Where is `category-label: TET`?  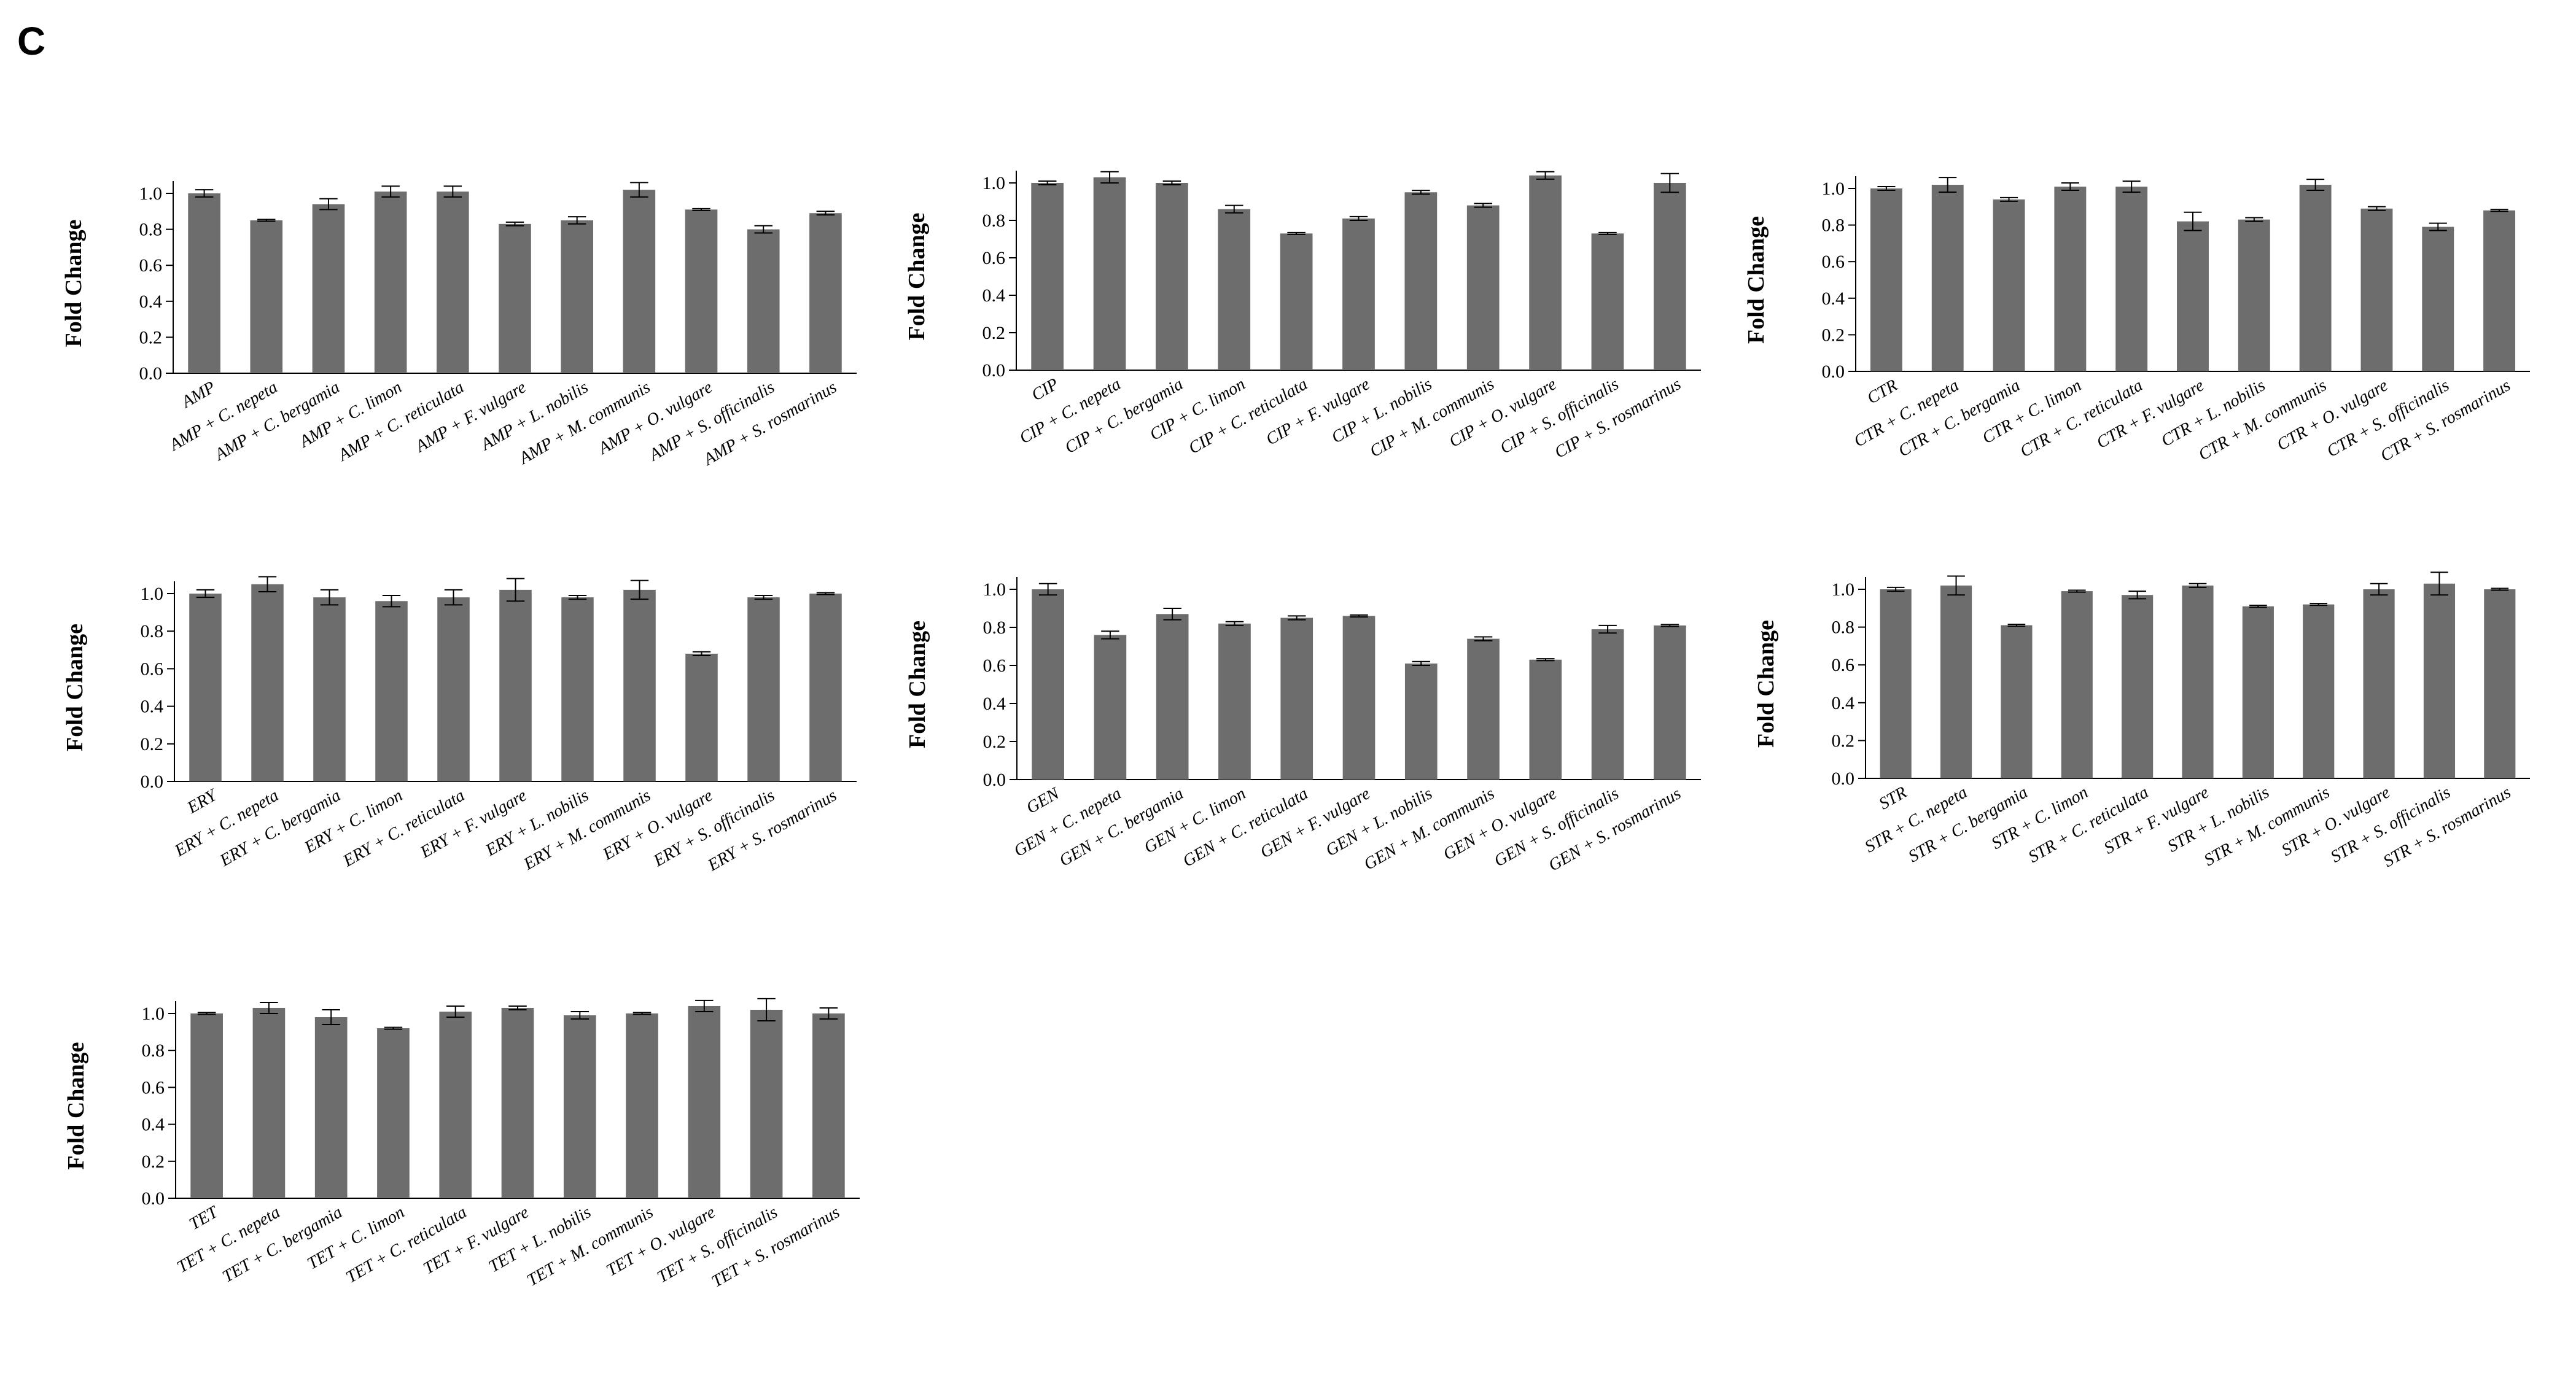
category-label: TET is located at coordinates (204, 1218).